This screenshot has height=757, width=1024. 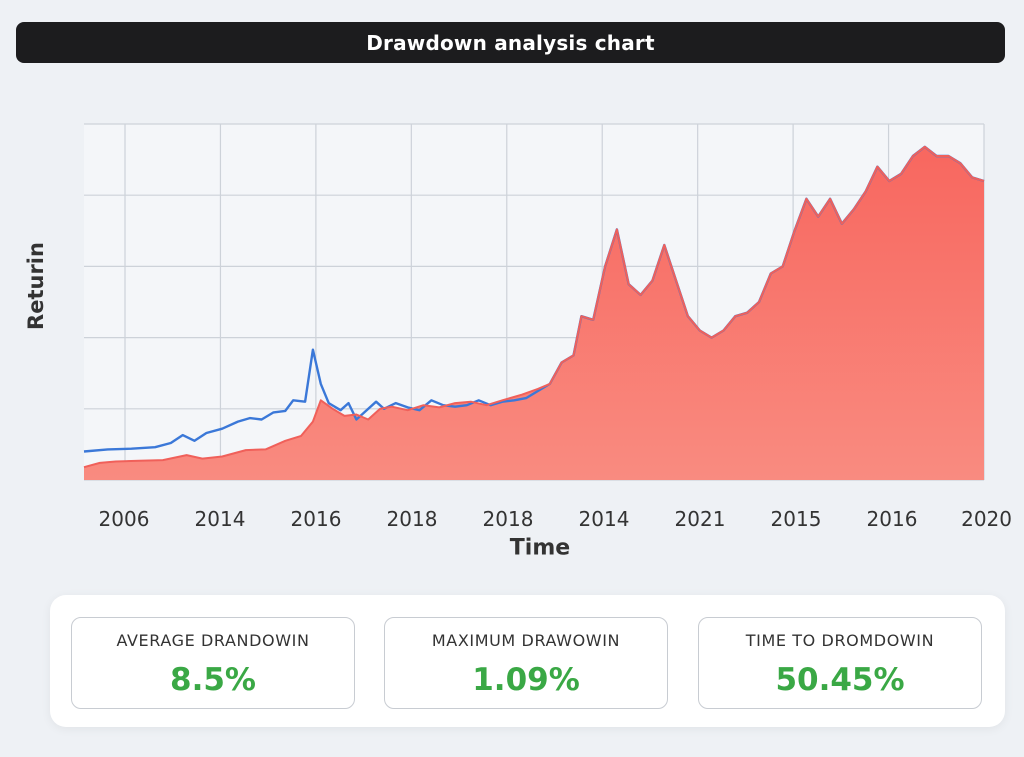 What do you see at coordinates (796, 519) in the screenshot?
I see `x-tick-label: 2015` at bounding box center [796, 519].